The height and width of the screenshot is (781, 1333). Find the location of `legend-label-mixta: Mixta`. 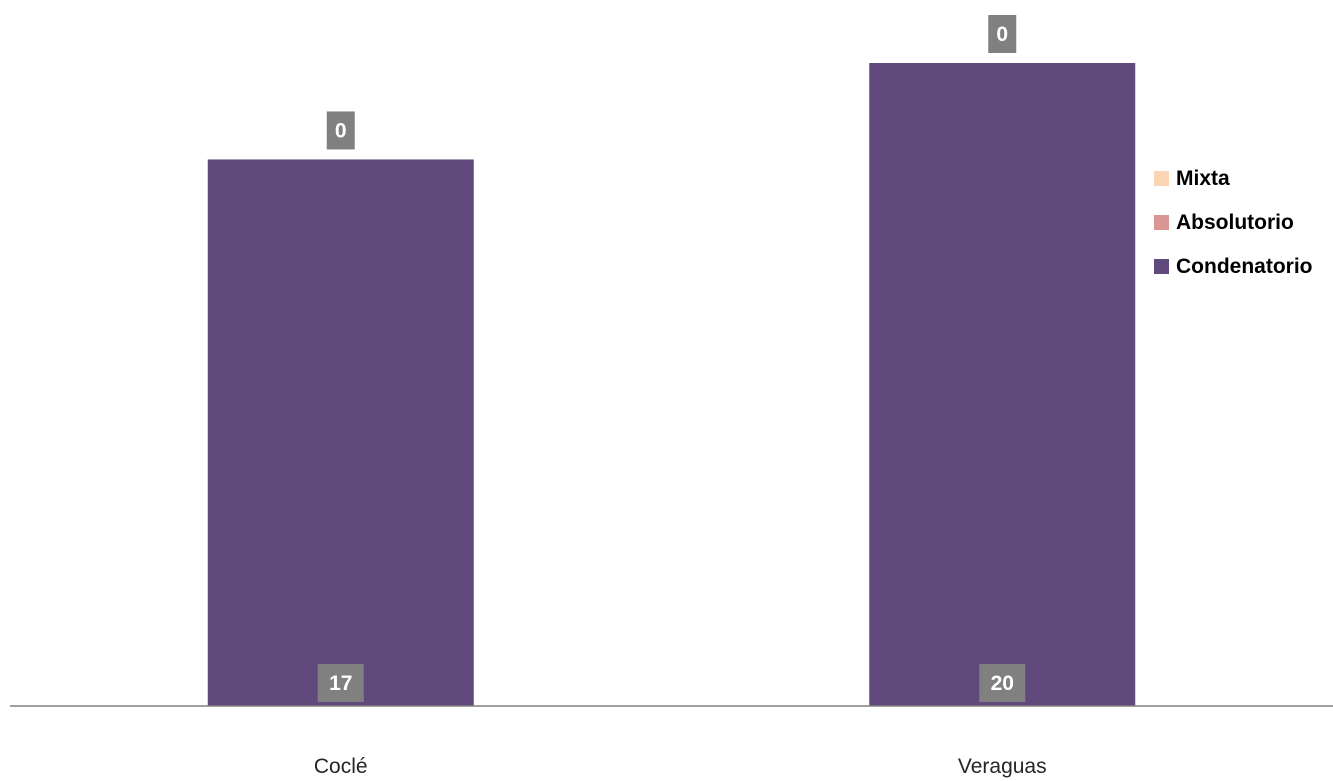

legend-label-mixta: Mixta is located at coordinates (1203, 178).